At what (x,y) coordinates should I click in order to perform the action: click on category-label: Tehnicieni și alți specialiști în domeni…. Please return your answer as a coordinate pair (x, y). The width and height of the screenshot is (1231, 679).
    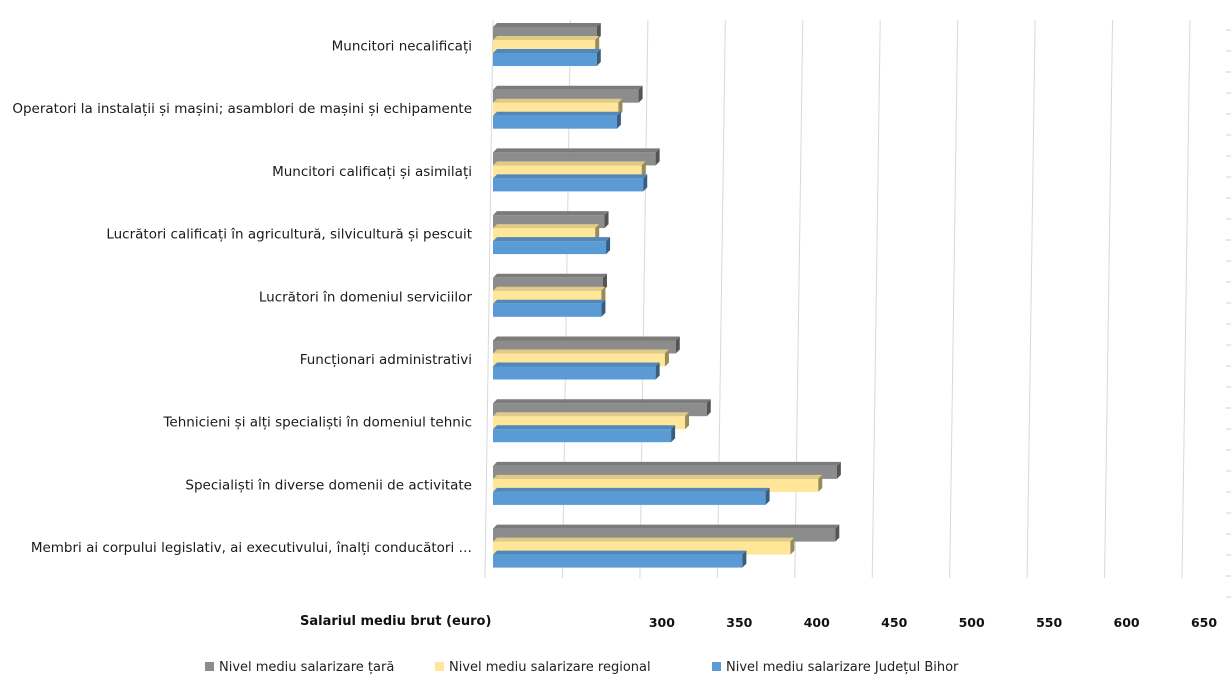
    Looking at the image, I should click on (317, 423).